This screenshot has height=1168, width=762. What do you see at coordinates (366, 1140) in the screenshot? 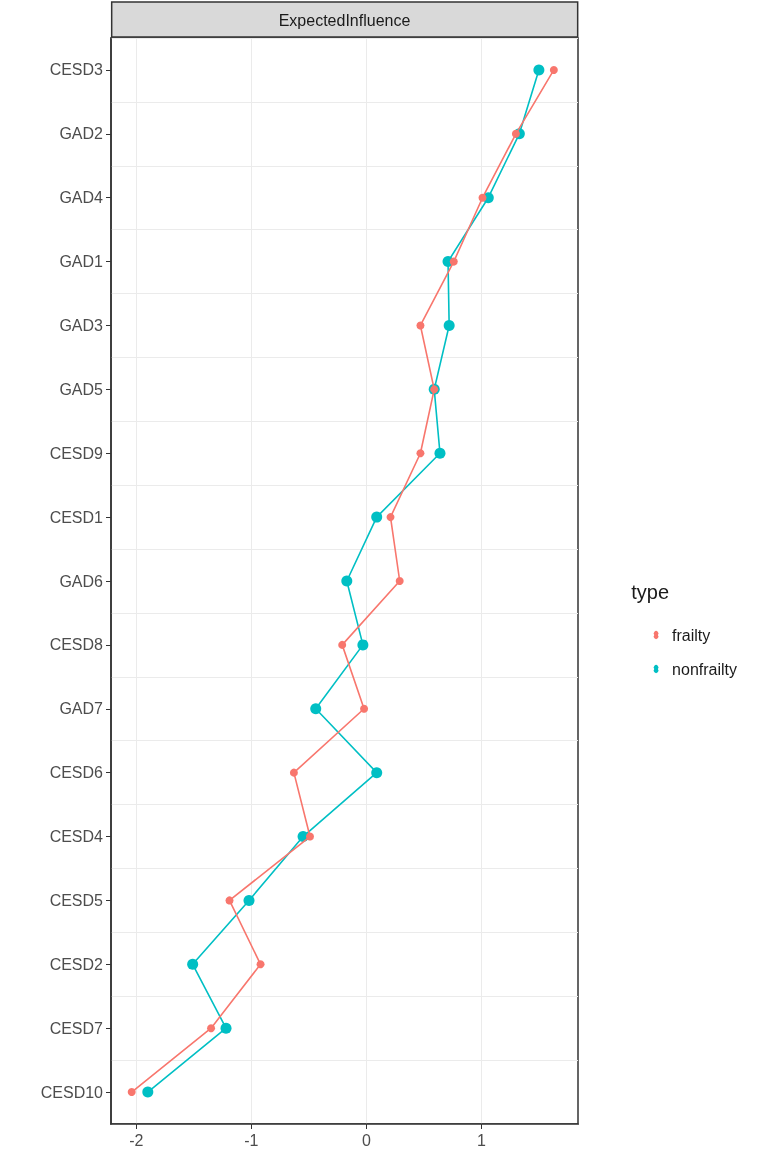
I see `x-tick-label: 0` at bounding box center [366, 1140].